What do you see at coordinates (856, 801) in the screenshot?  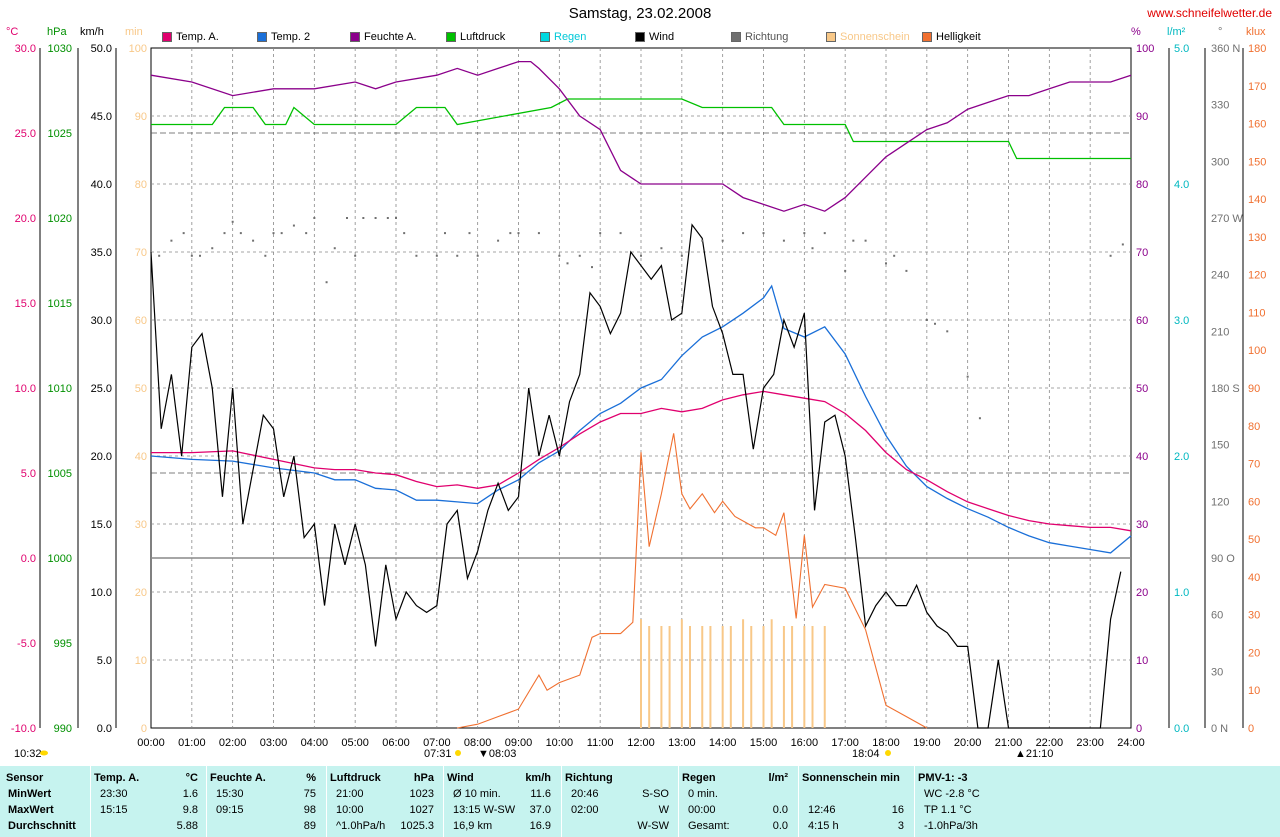 I see `table-column-sonne: Sonnenschein min 12:46 16 4:15 h 3` at bounding box center [856, 801].